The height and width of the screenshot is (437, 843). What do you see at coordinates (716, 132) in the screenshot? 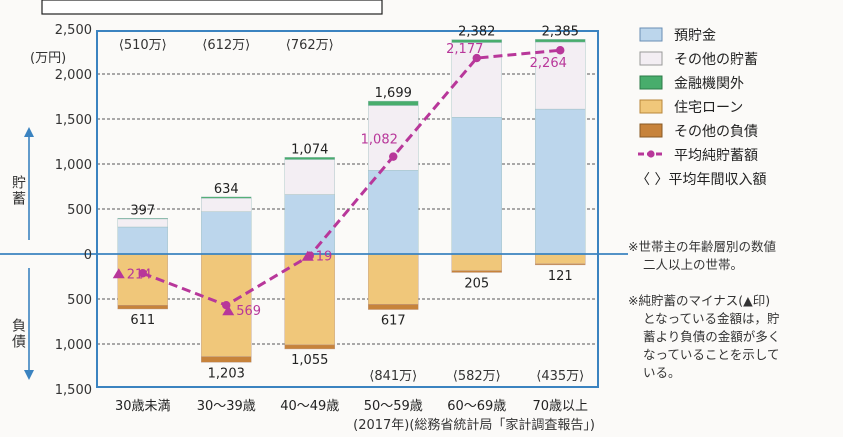
I see `legend-label: その他の負債` at bounding box center [716, 132].